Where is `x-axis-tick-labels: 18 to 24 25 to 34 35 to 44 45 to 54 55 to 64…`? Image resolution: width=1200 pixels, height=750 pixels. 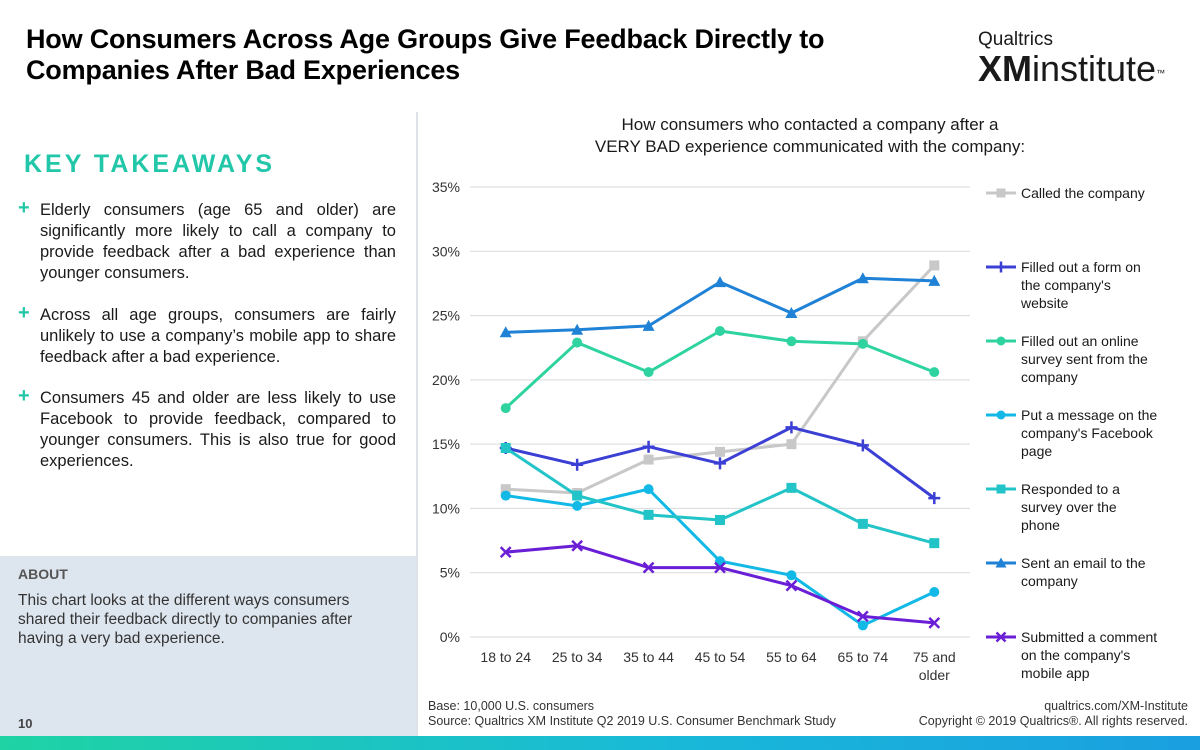 x-axis-tick-labels: 18 to 24 25 to 34 35 to 44 45 to 54 55 to 64… is located at coordinates (717, 666).